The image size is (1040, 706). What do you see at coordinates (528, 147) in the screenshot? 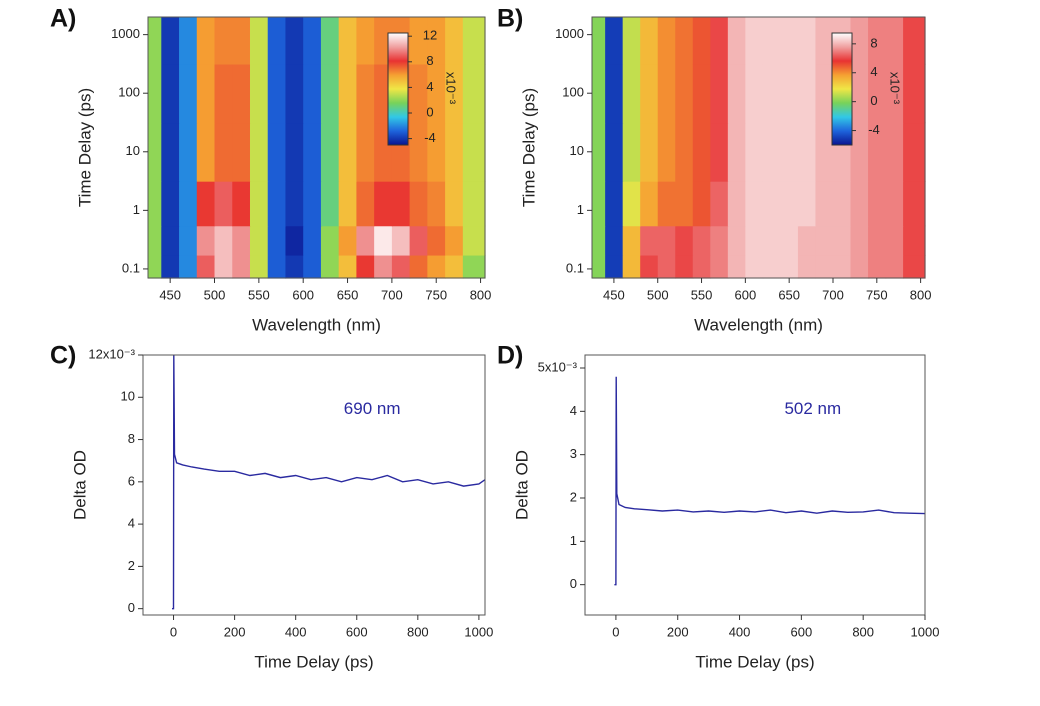
I see `y-axis-label: Time Delay (ps)` at bounding box center [528, 147].